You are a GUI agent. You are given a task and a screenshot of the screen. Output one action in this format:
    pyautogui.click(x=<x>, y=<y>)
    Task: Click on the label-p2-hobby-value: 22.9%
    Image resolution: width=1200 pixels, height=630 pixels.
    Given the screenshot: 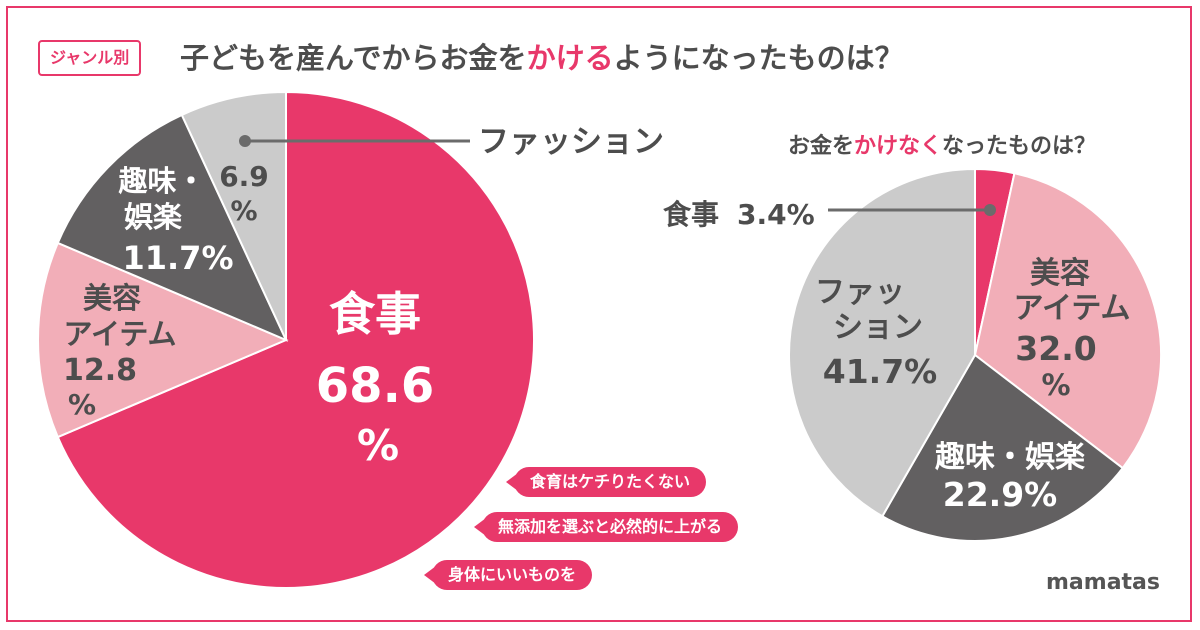 What is the action you would take?
    pyautogui.click(x=1000, y=494)
    